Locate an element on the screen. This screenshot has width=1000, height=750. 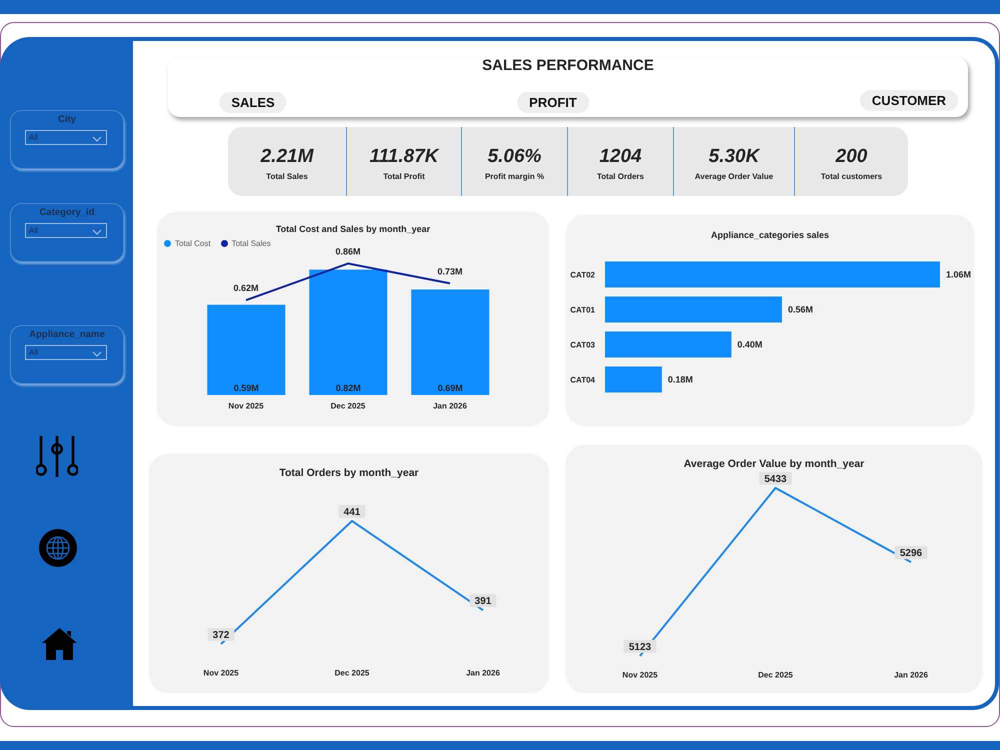
y-tick-label: CAT04 is located at coordinates (583, 379).